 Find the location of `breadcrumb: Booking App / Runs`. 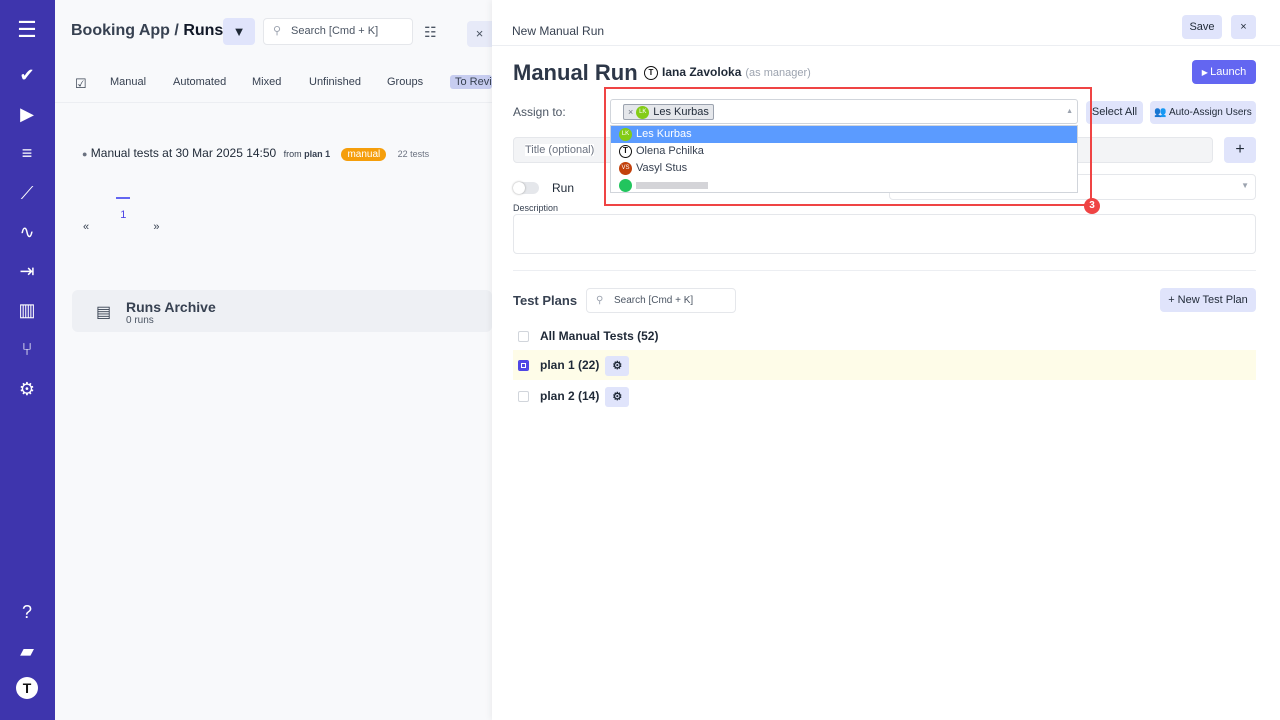

breadcrumb: Booking App / Runs is located at coordinates (147, 31).